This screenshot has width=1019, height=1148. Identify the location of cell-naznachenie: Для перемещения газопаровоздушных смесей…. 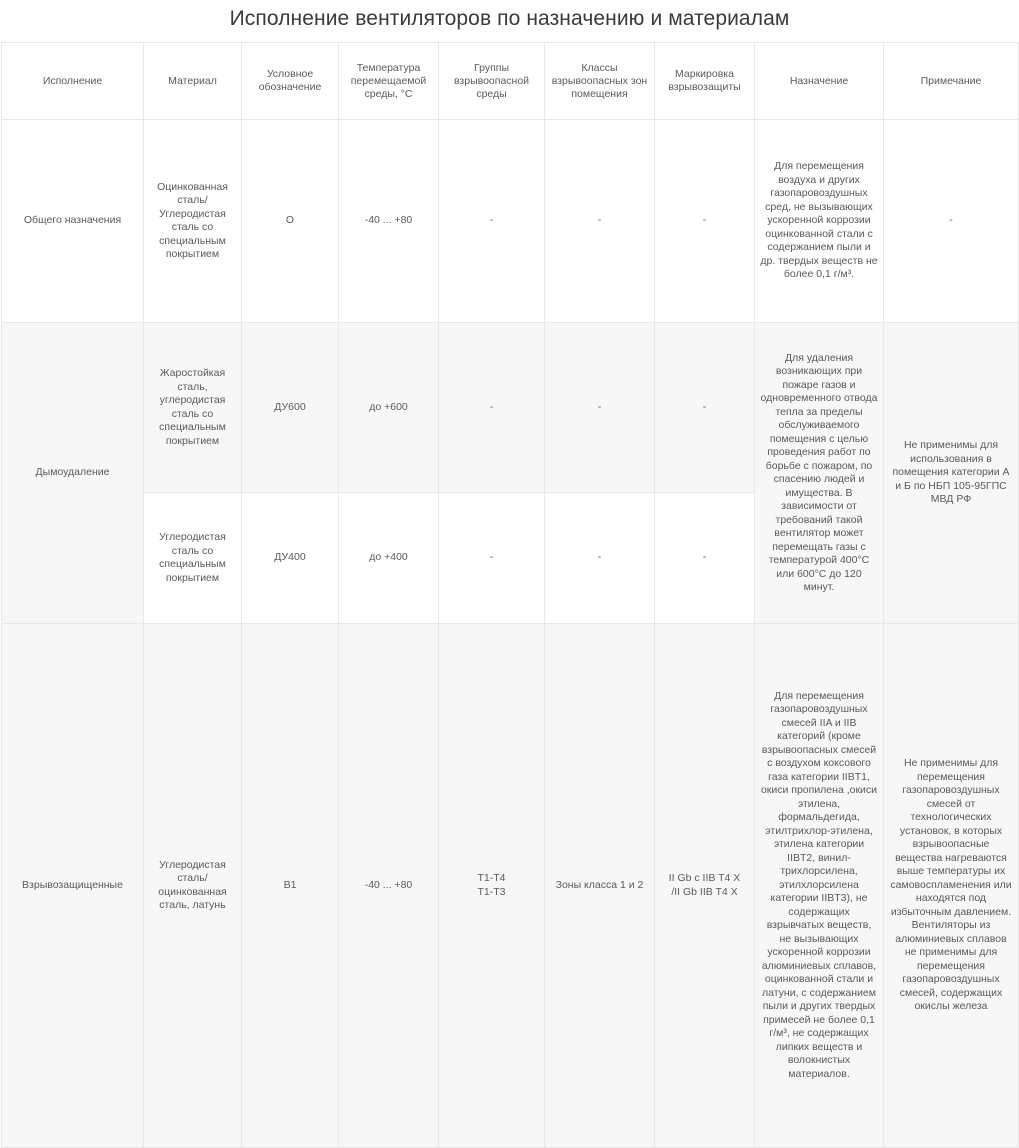
(819, 885).